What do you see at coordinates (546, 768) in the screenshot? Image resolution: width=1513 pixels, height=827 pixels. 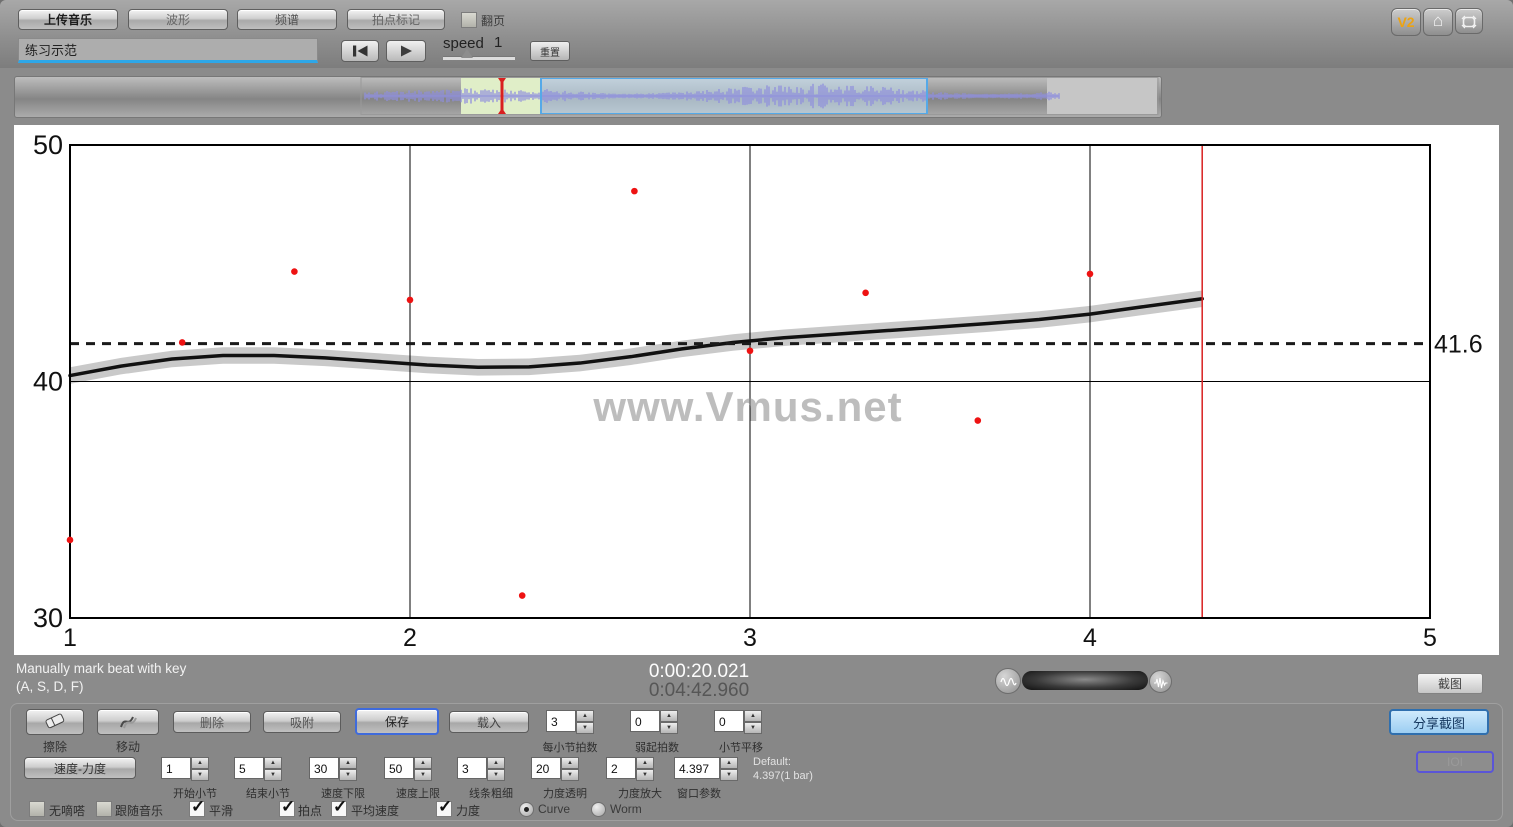 I see `dynamics-opacity-value: 20` at bounding box center [546, 768].